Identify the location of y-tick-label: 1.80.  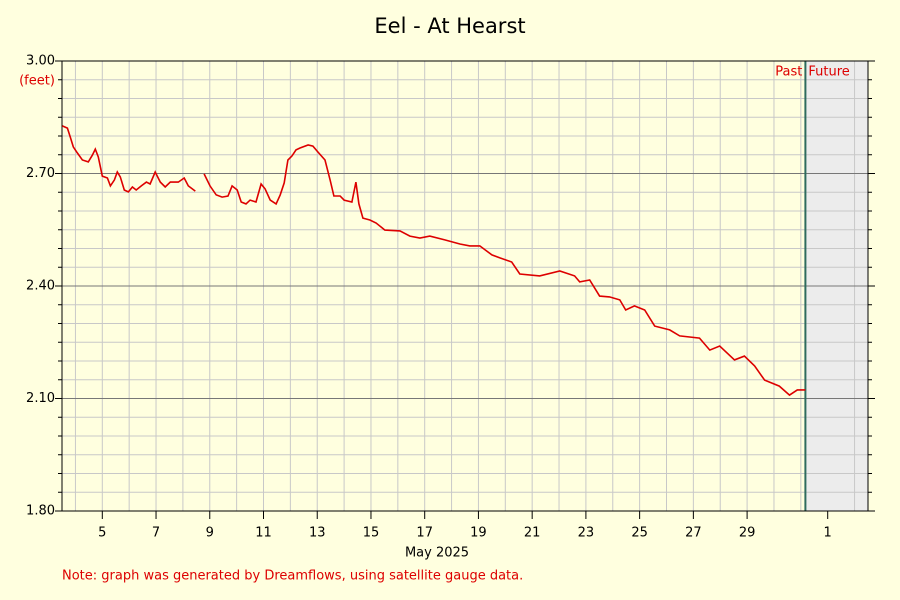
(40, 511).